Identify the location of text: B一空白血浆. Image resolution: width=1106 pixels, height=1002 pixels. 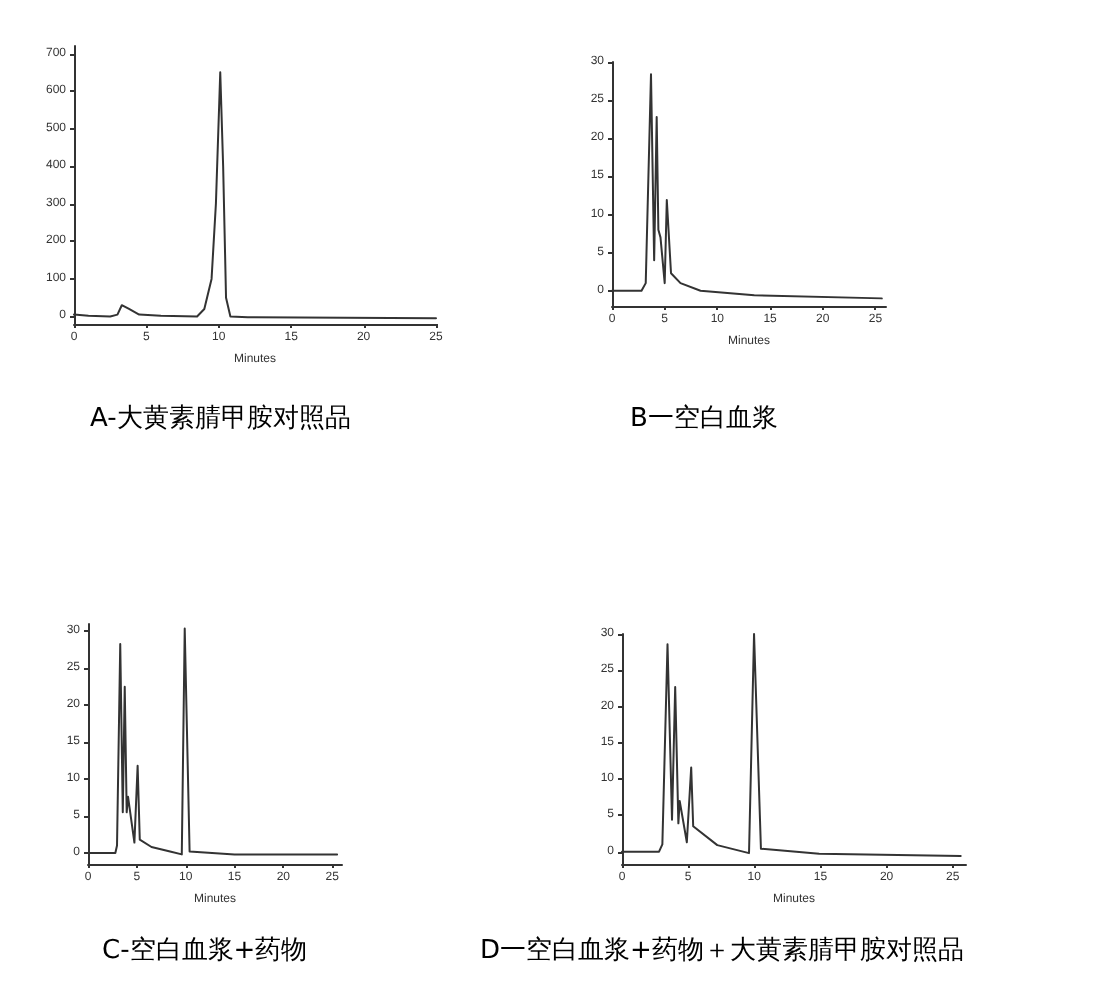
(704, 419).